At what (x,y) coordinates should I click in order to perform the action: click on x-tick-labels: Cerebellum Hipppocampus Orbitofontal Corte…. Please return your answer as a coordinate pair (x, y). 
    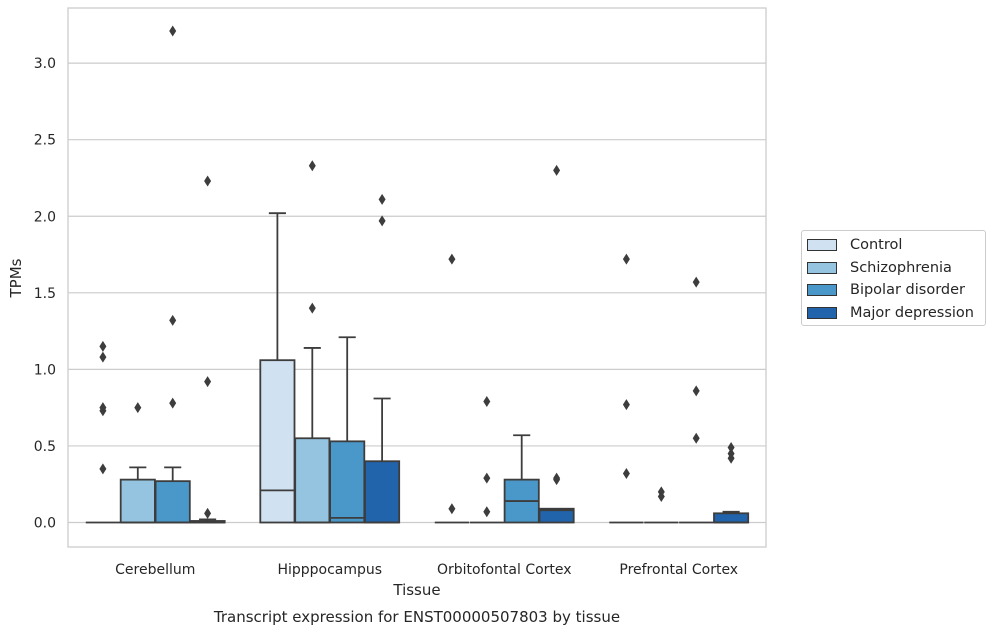
    Looking at the image, I should click on (426, 570).